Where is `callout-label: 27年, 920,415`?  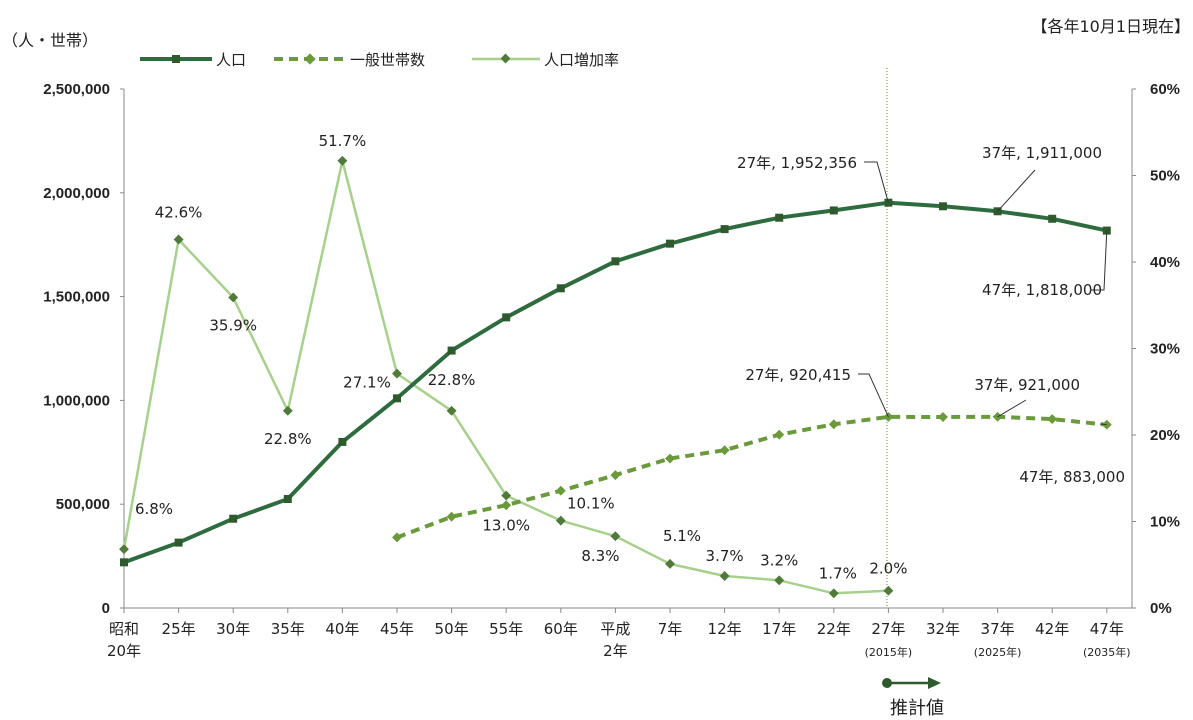 callout-label: 27年, 920,415 is located at coordinates (798, 375).